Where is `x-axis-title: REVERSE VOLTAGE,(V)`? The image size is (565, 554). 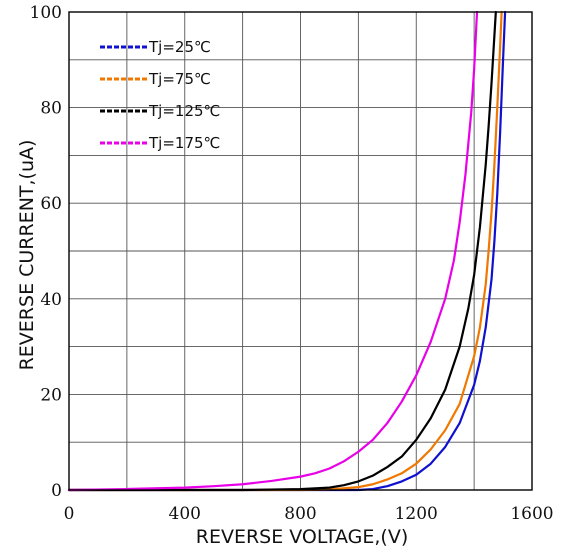 x-axis-title: REVERSE VOLTAGE,(V) is located at coordinates (302, 537).